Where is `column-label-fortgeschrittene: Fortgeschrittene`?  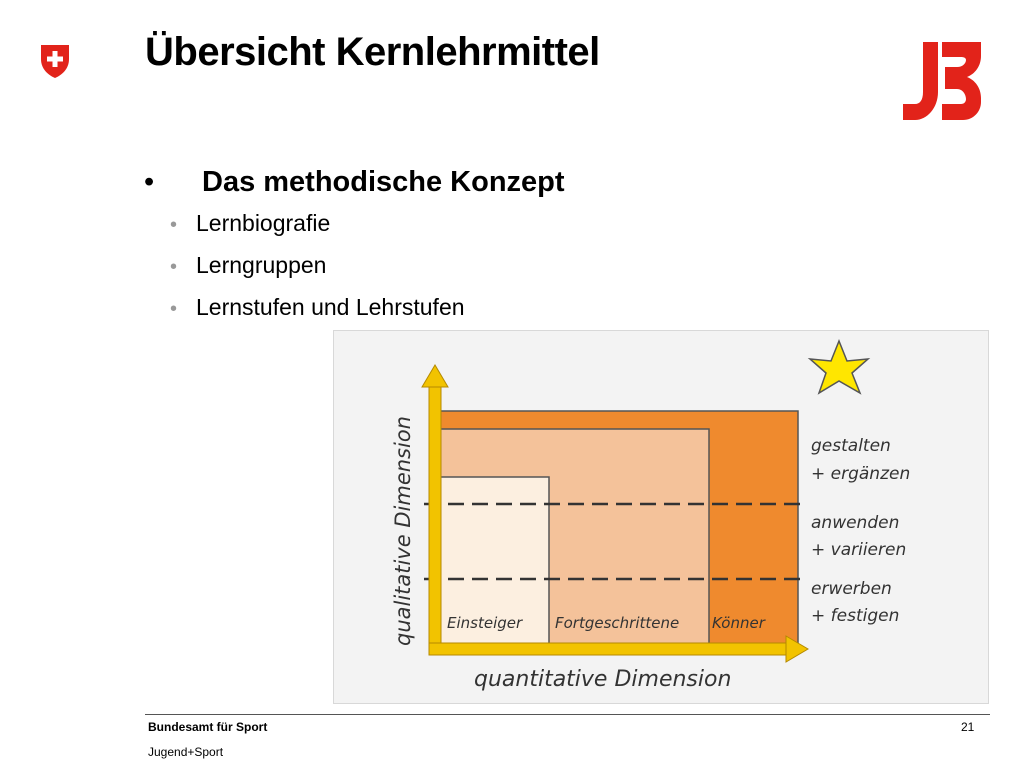
column-label-fortgeschrittene: Fortgeschrittene is located at coordinates (617, 623).